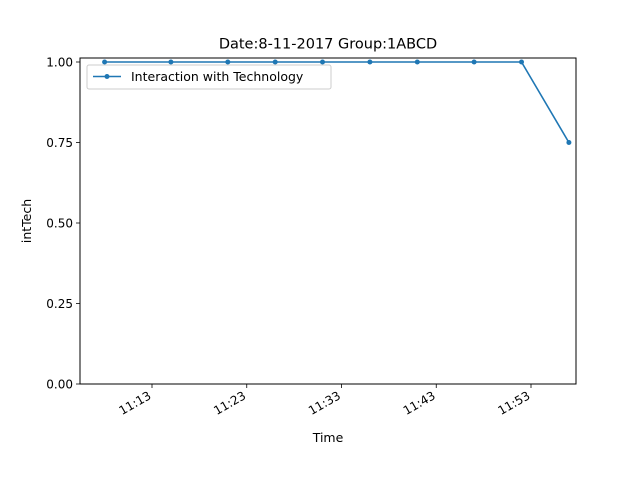 This screenshot has height=480, width=640. I want to click on y-axis-label: intTech, so click(26, 221).